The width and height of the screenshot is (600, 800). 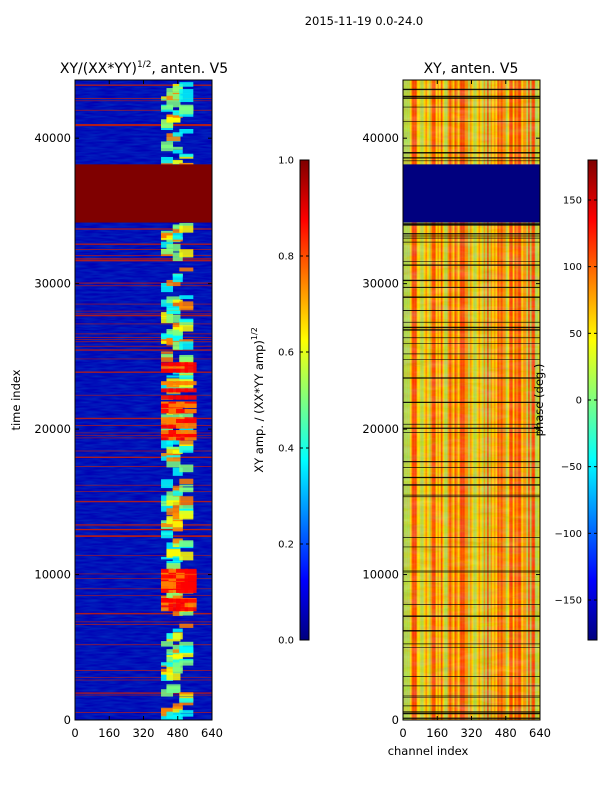 What do you see at coordinates (572, 201) in the screenshot?
I see `colorbar-phase-tick-label: 150` at bounding box center [572, 201].